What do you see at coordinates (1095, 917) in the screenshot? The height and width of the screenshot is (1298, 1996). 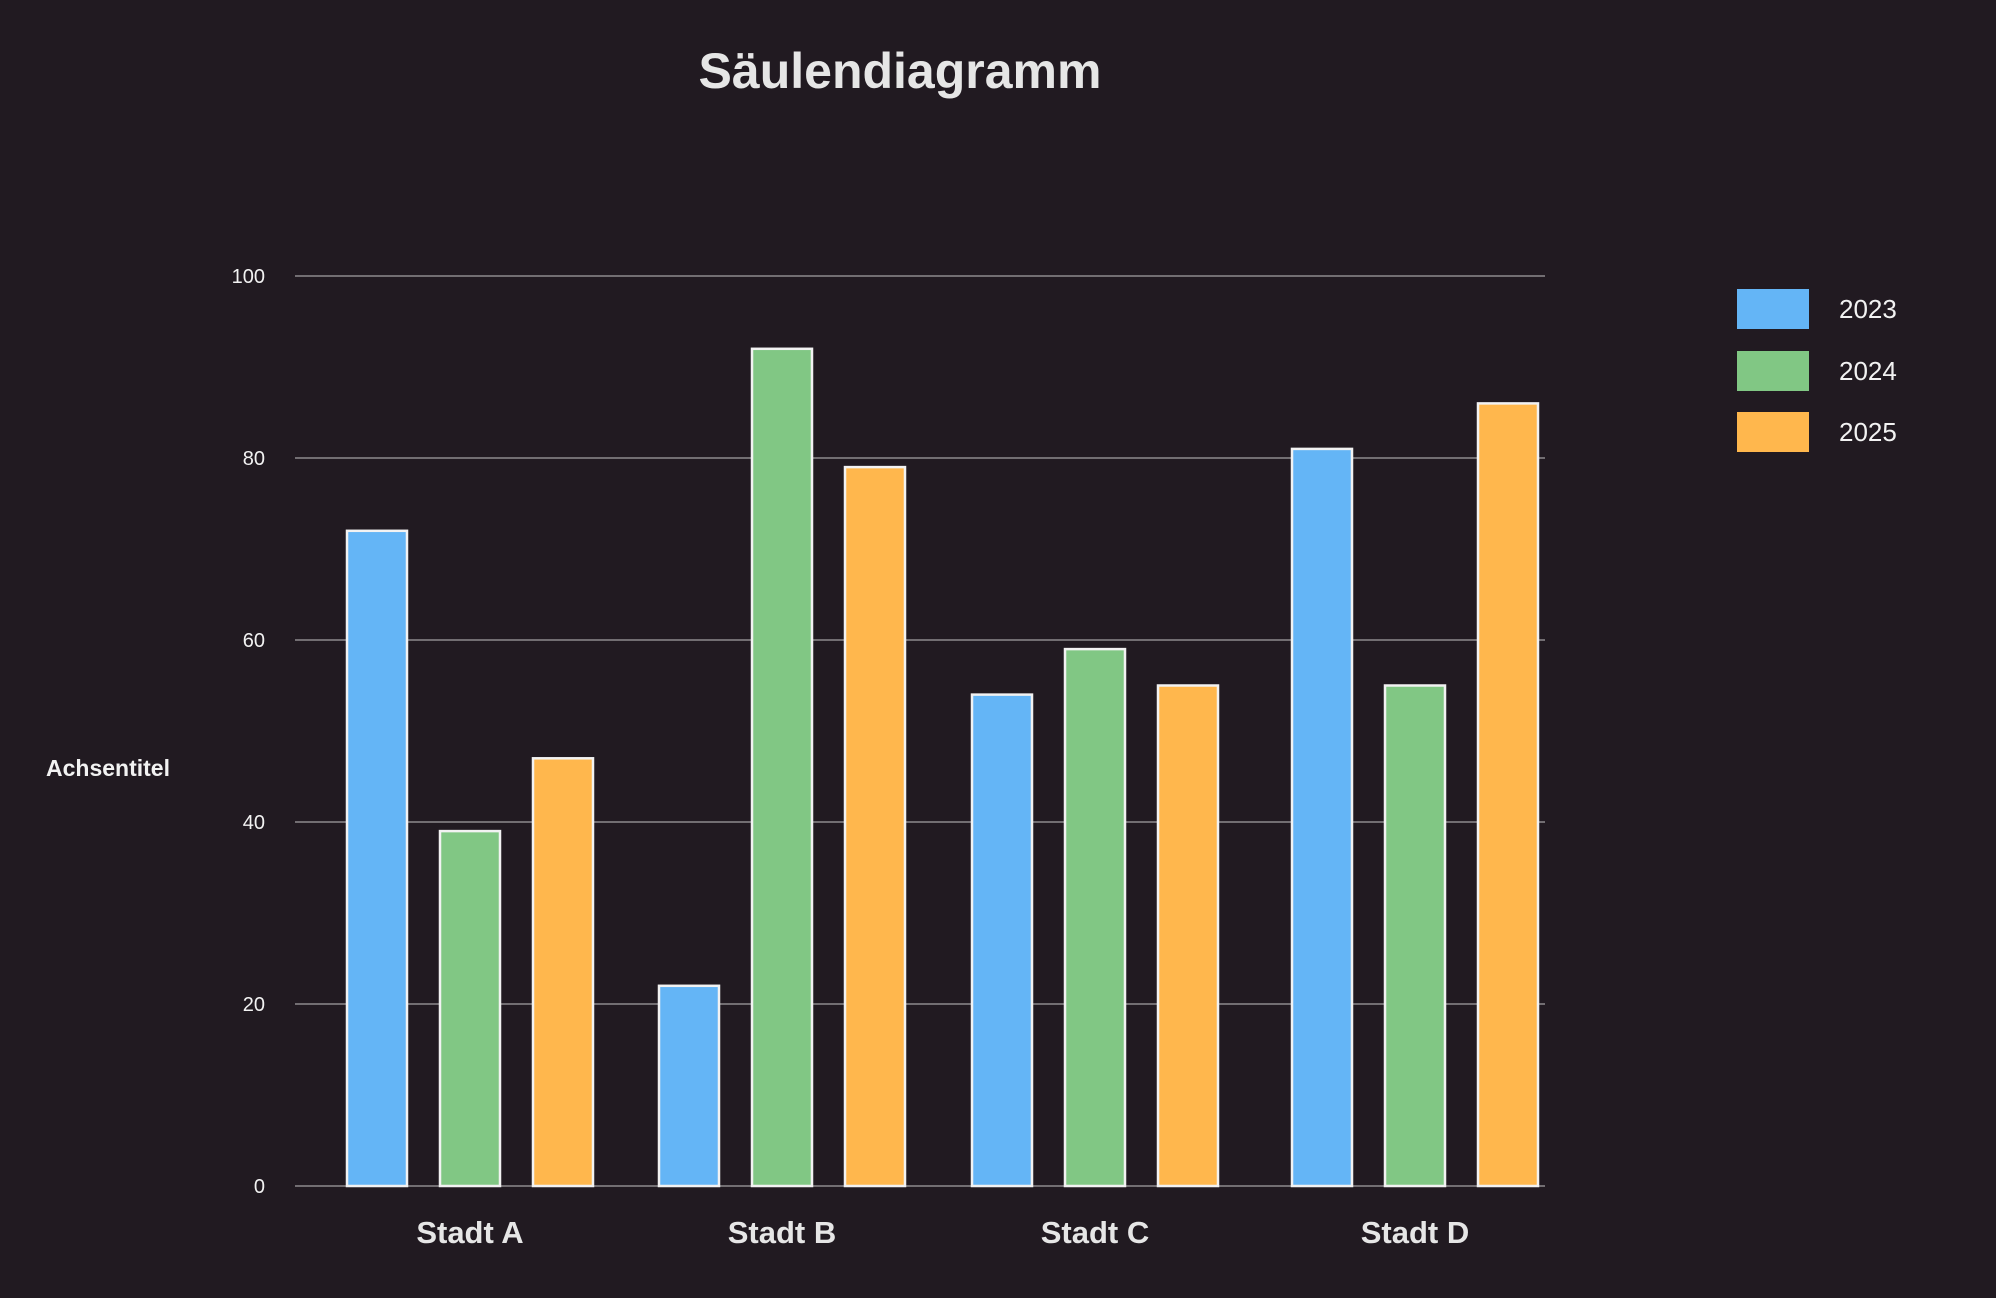 I see `bar-stadt-c-2024` at bounding box center [1095, 917].